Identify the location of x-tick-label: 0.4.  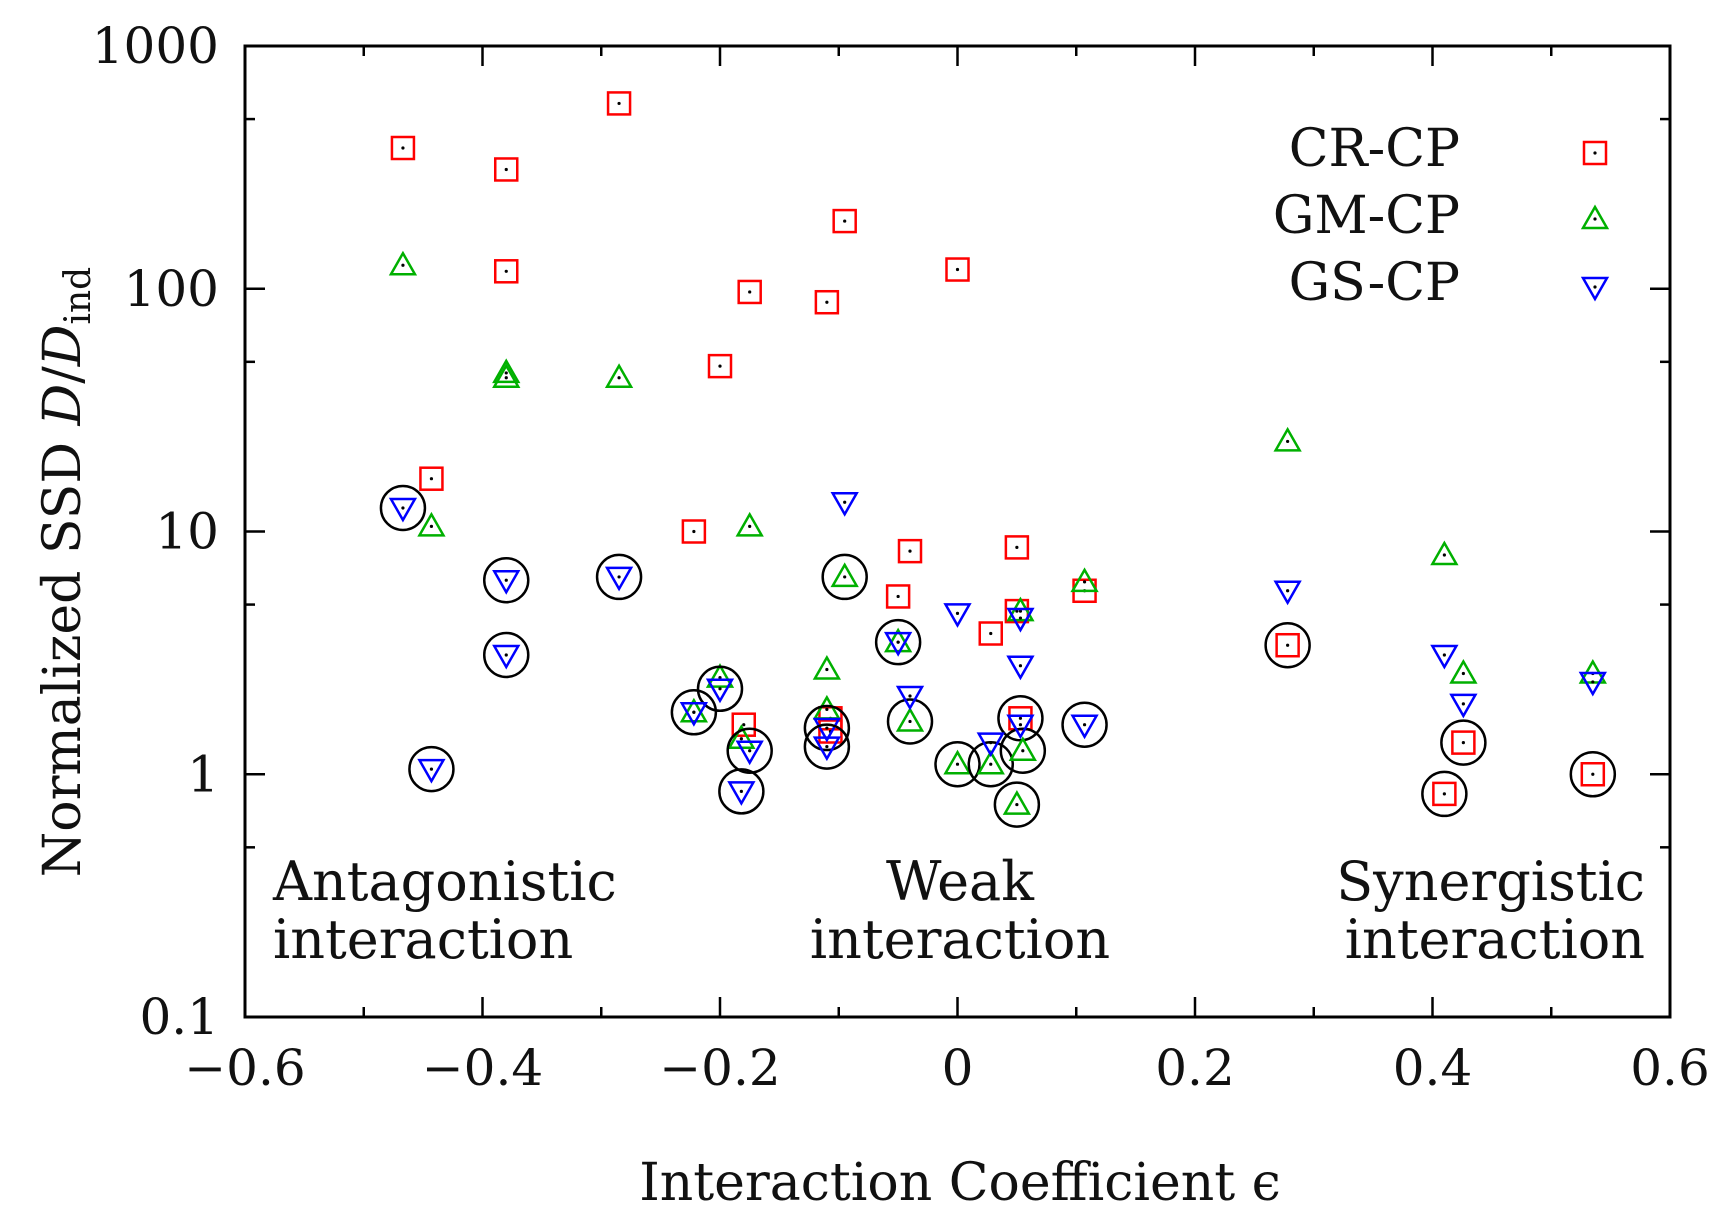
(1433, 1068).